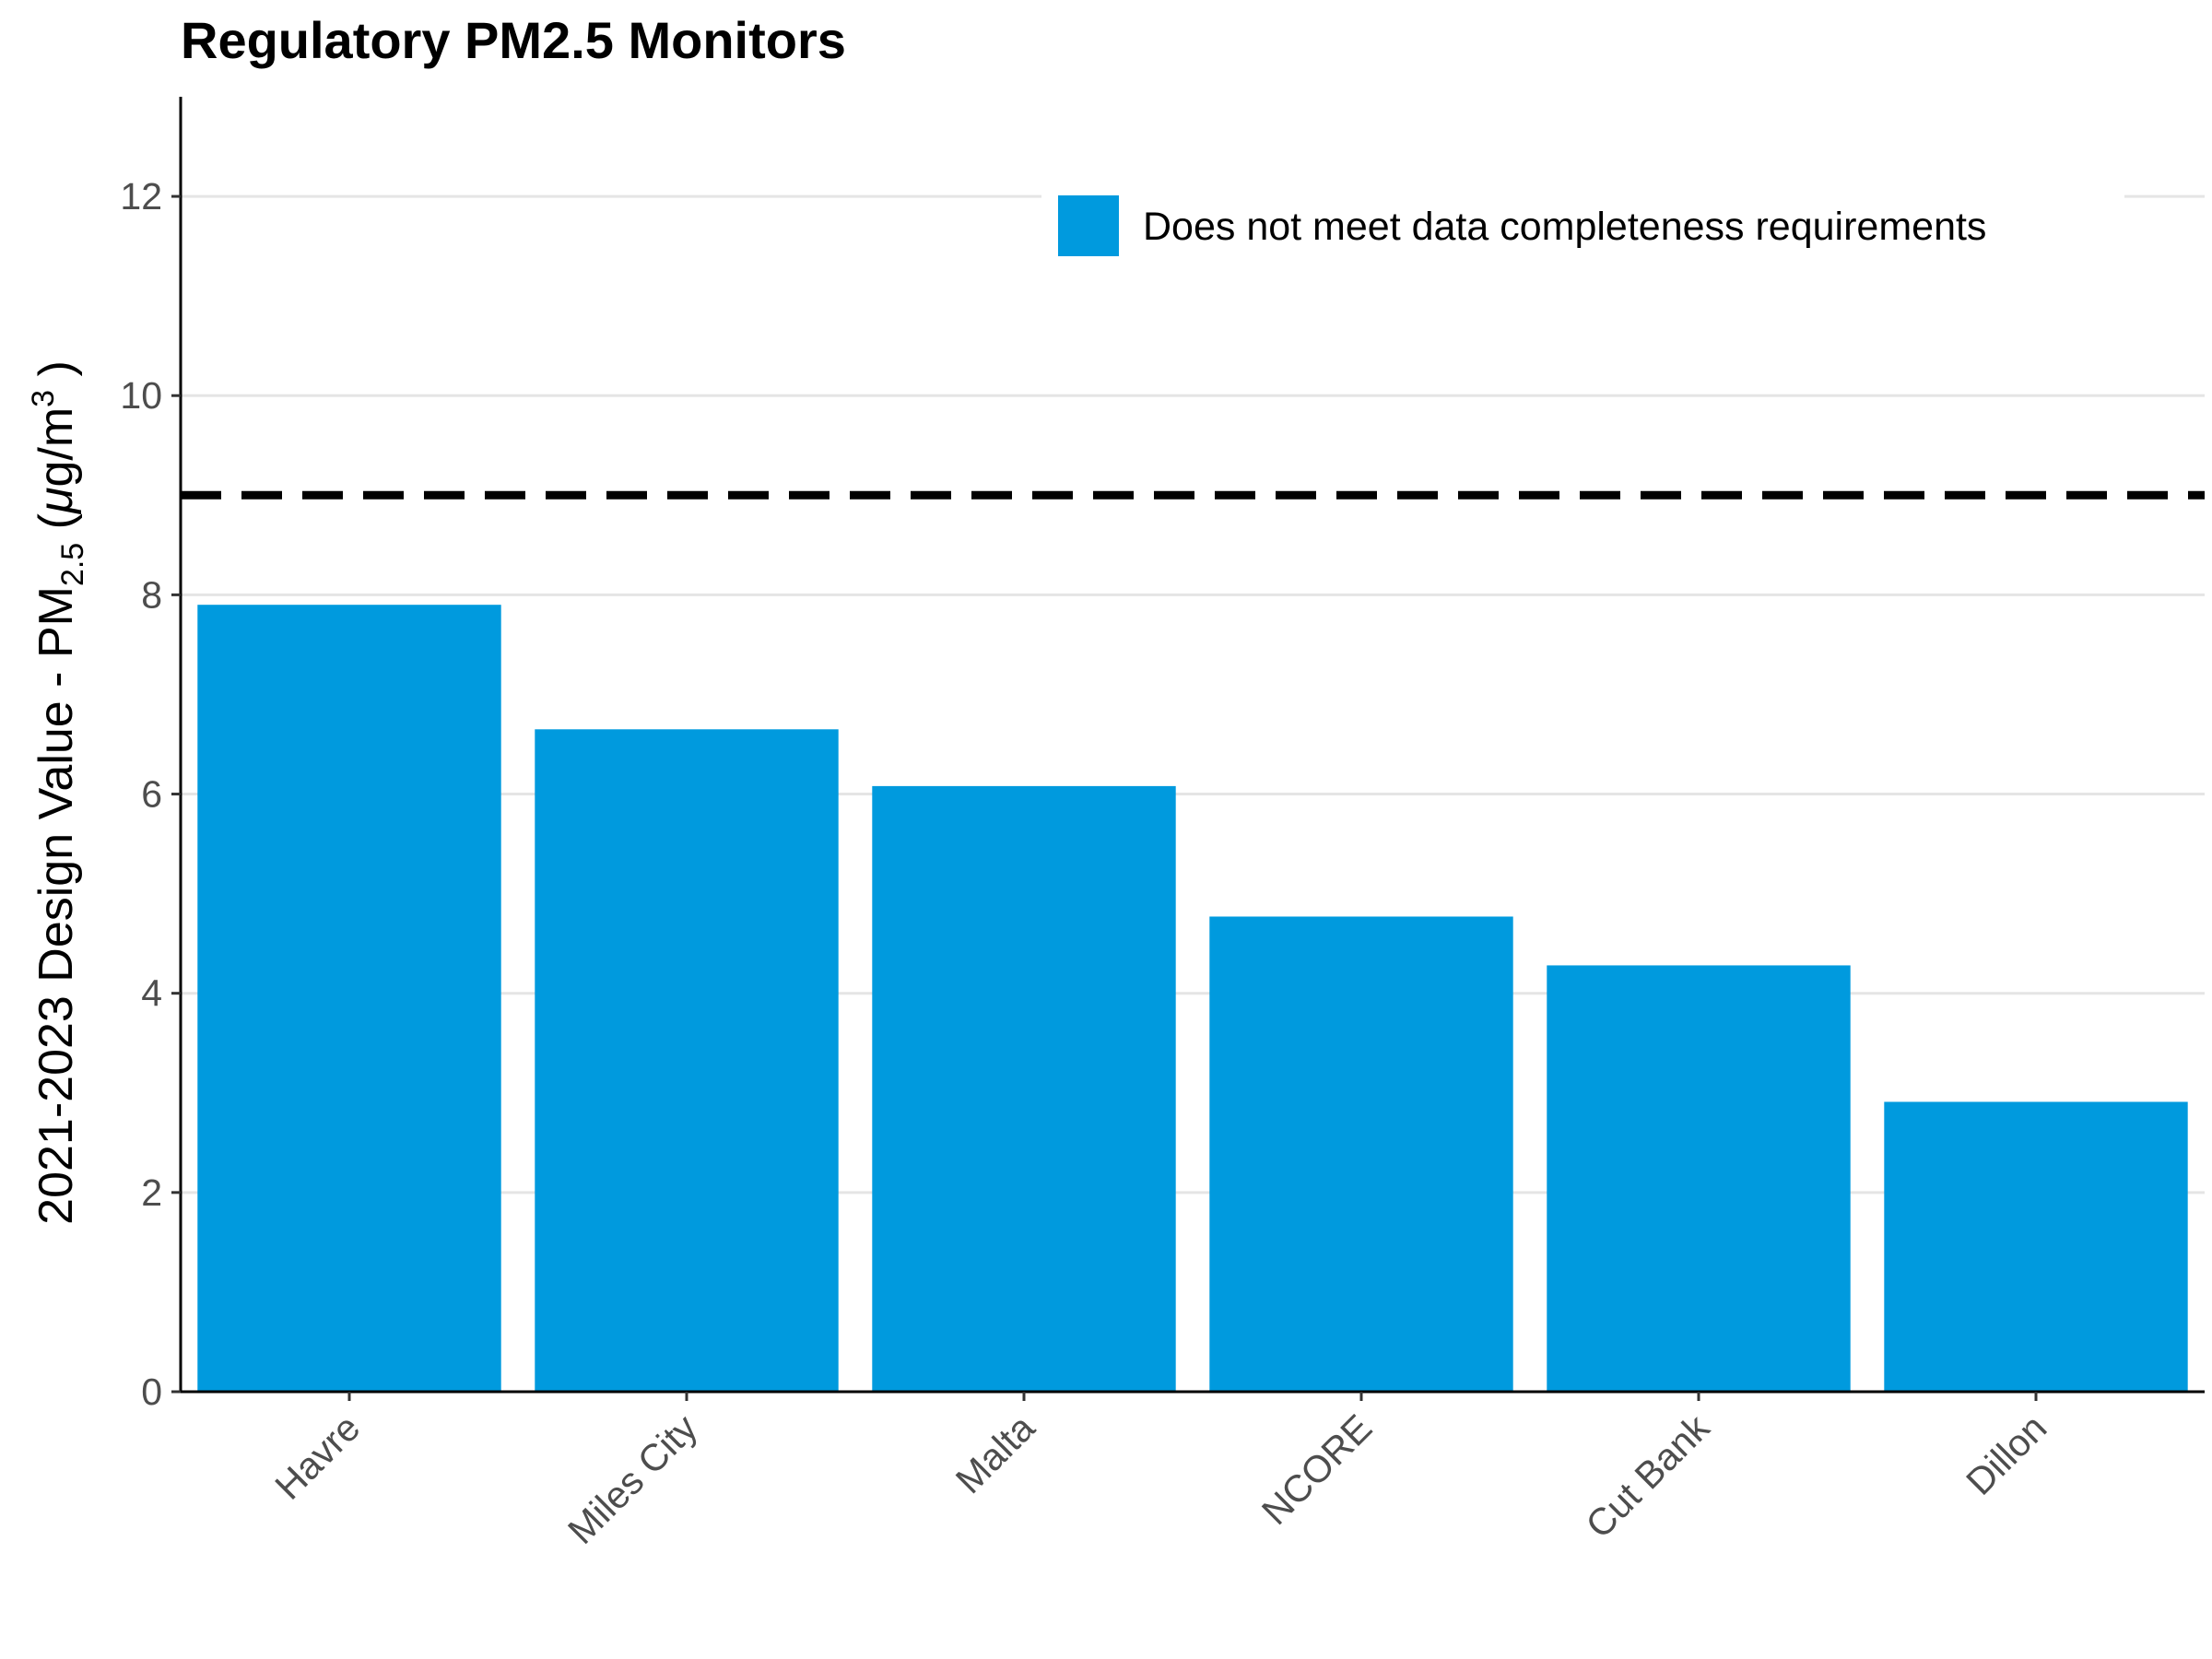 This screenshot has height=1659, width=2212. What do you see at coordinates (56, 447) in the screenshot?
I see `y-axis-title-units-mid: g/m` at bounding box center [56, 447].